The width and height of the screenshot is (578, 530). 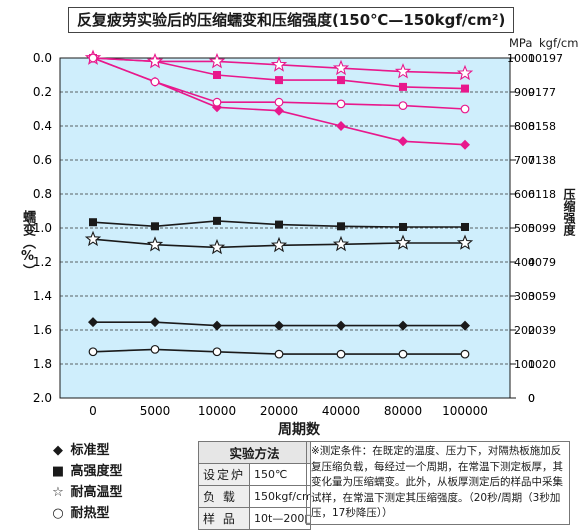 What do you see at coordinates (558, 43) in the screenshot?
I see `unit-kgf: kgf/cm` at bounding box center [558, 43].